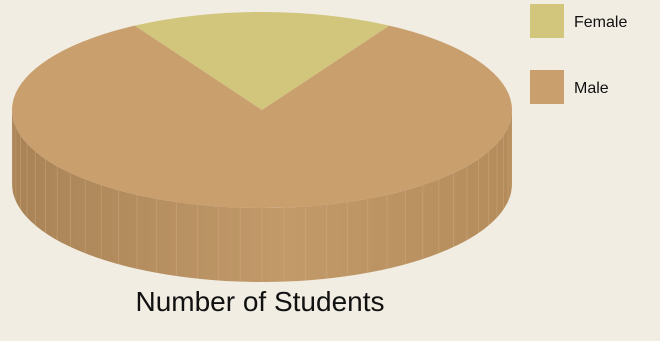 The width and height of the screenshot is (660, 341). Describe the element at coordinates (547, 21) in the screenshot. I see `legend-swatch-female` at that location.